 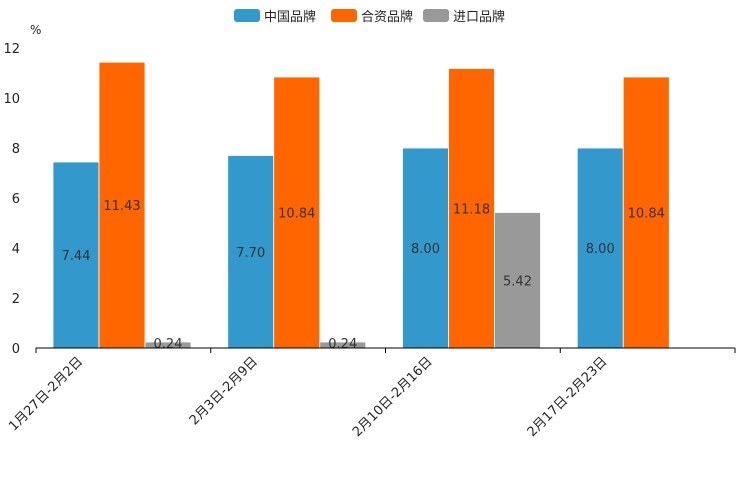 I want to click on y-axis-unit-label: %, so click(x=35, y=30).